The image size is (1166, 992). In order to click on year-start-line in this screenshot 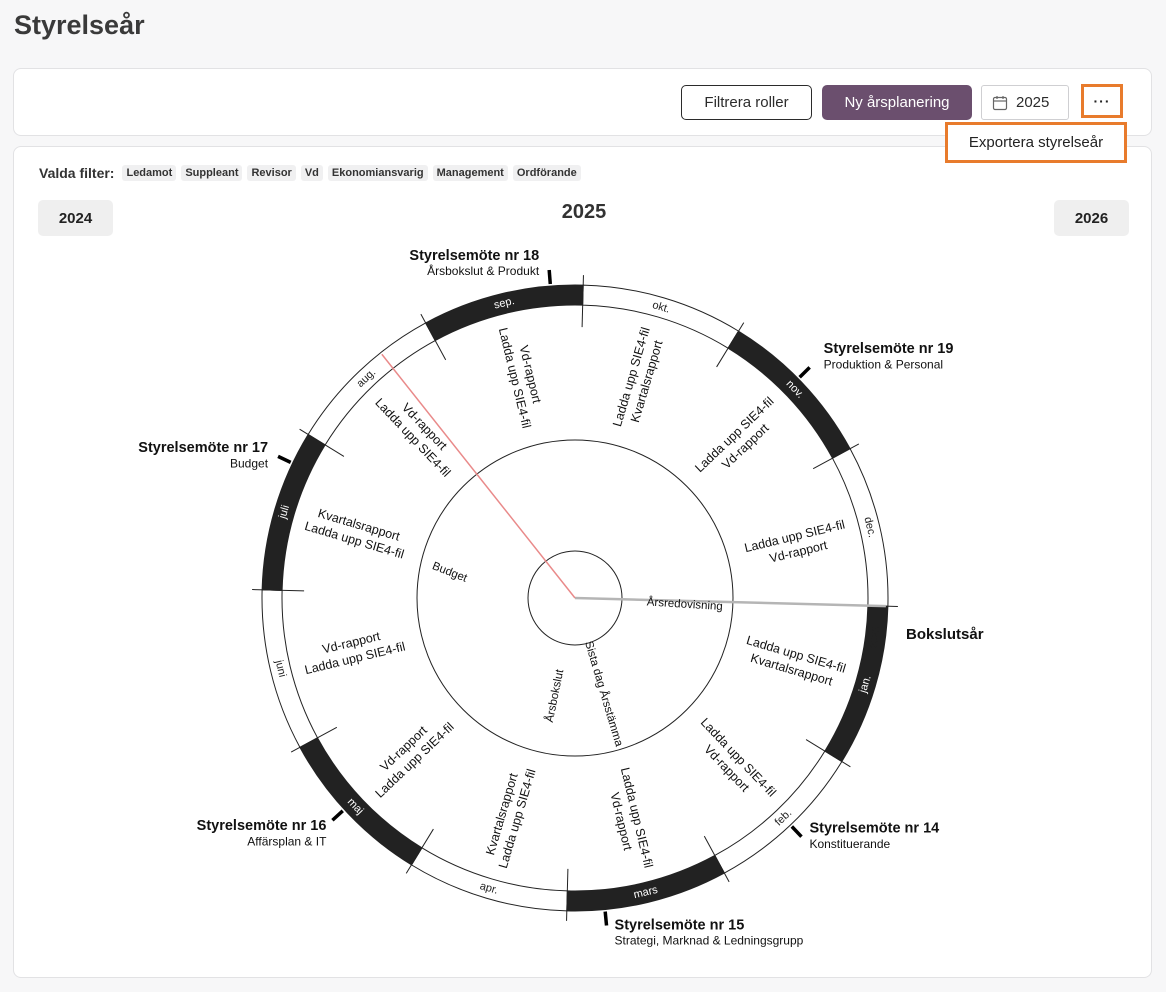, I will do `click(730, 602)`.